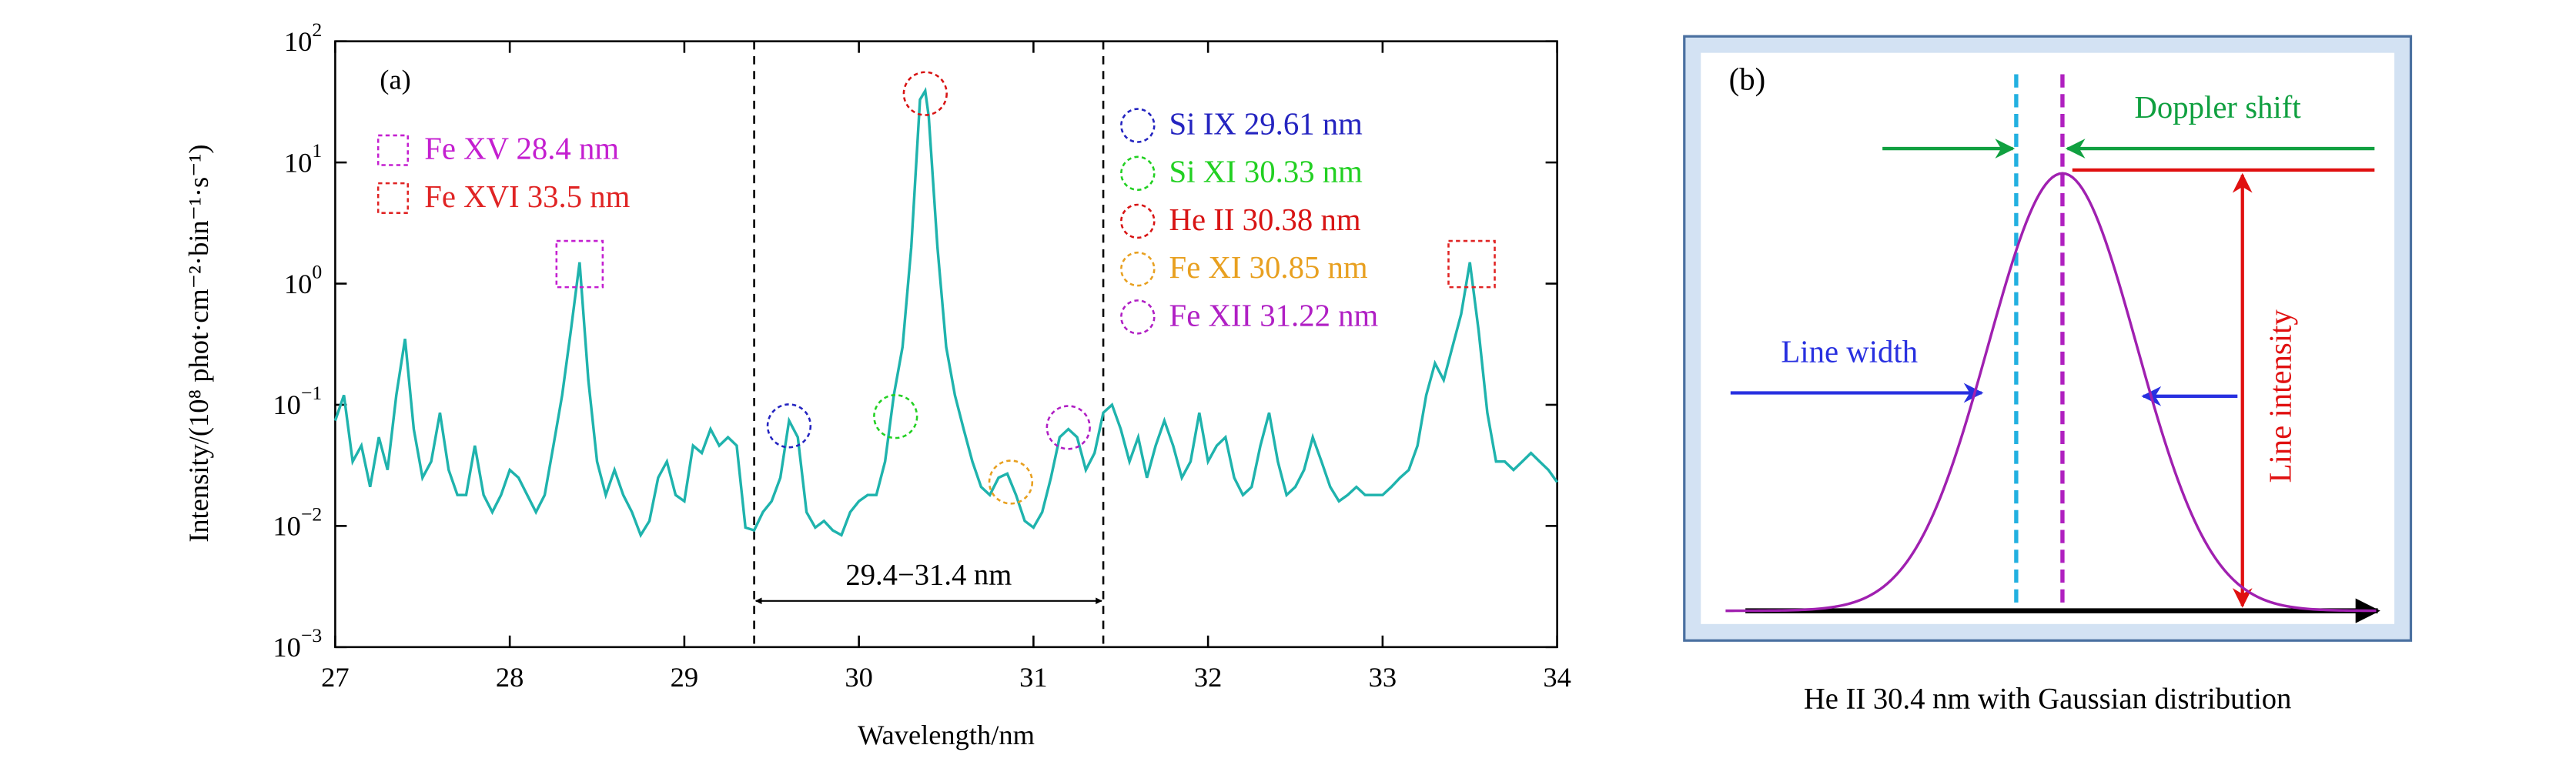 The height and width of the screenshot is (765, 2576). What do you see at coordinates (1208, 677) in the screenshot?
I see `x-tick-label: 32` at bounding box center [1208, 677].